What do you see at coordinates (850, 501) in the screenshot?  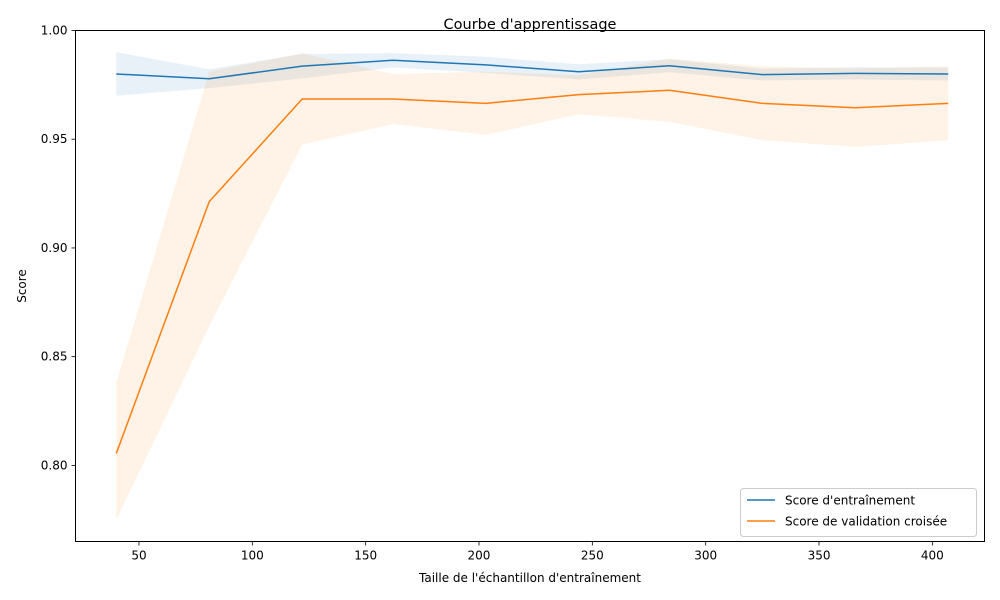 I see `legend-label-training: Score d'entraînement` at bounding box center [850, 501].